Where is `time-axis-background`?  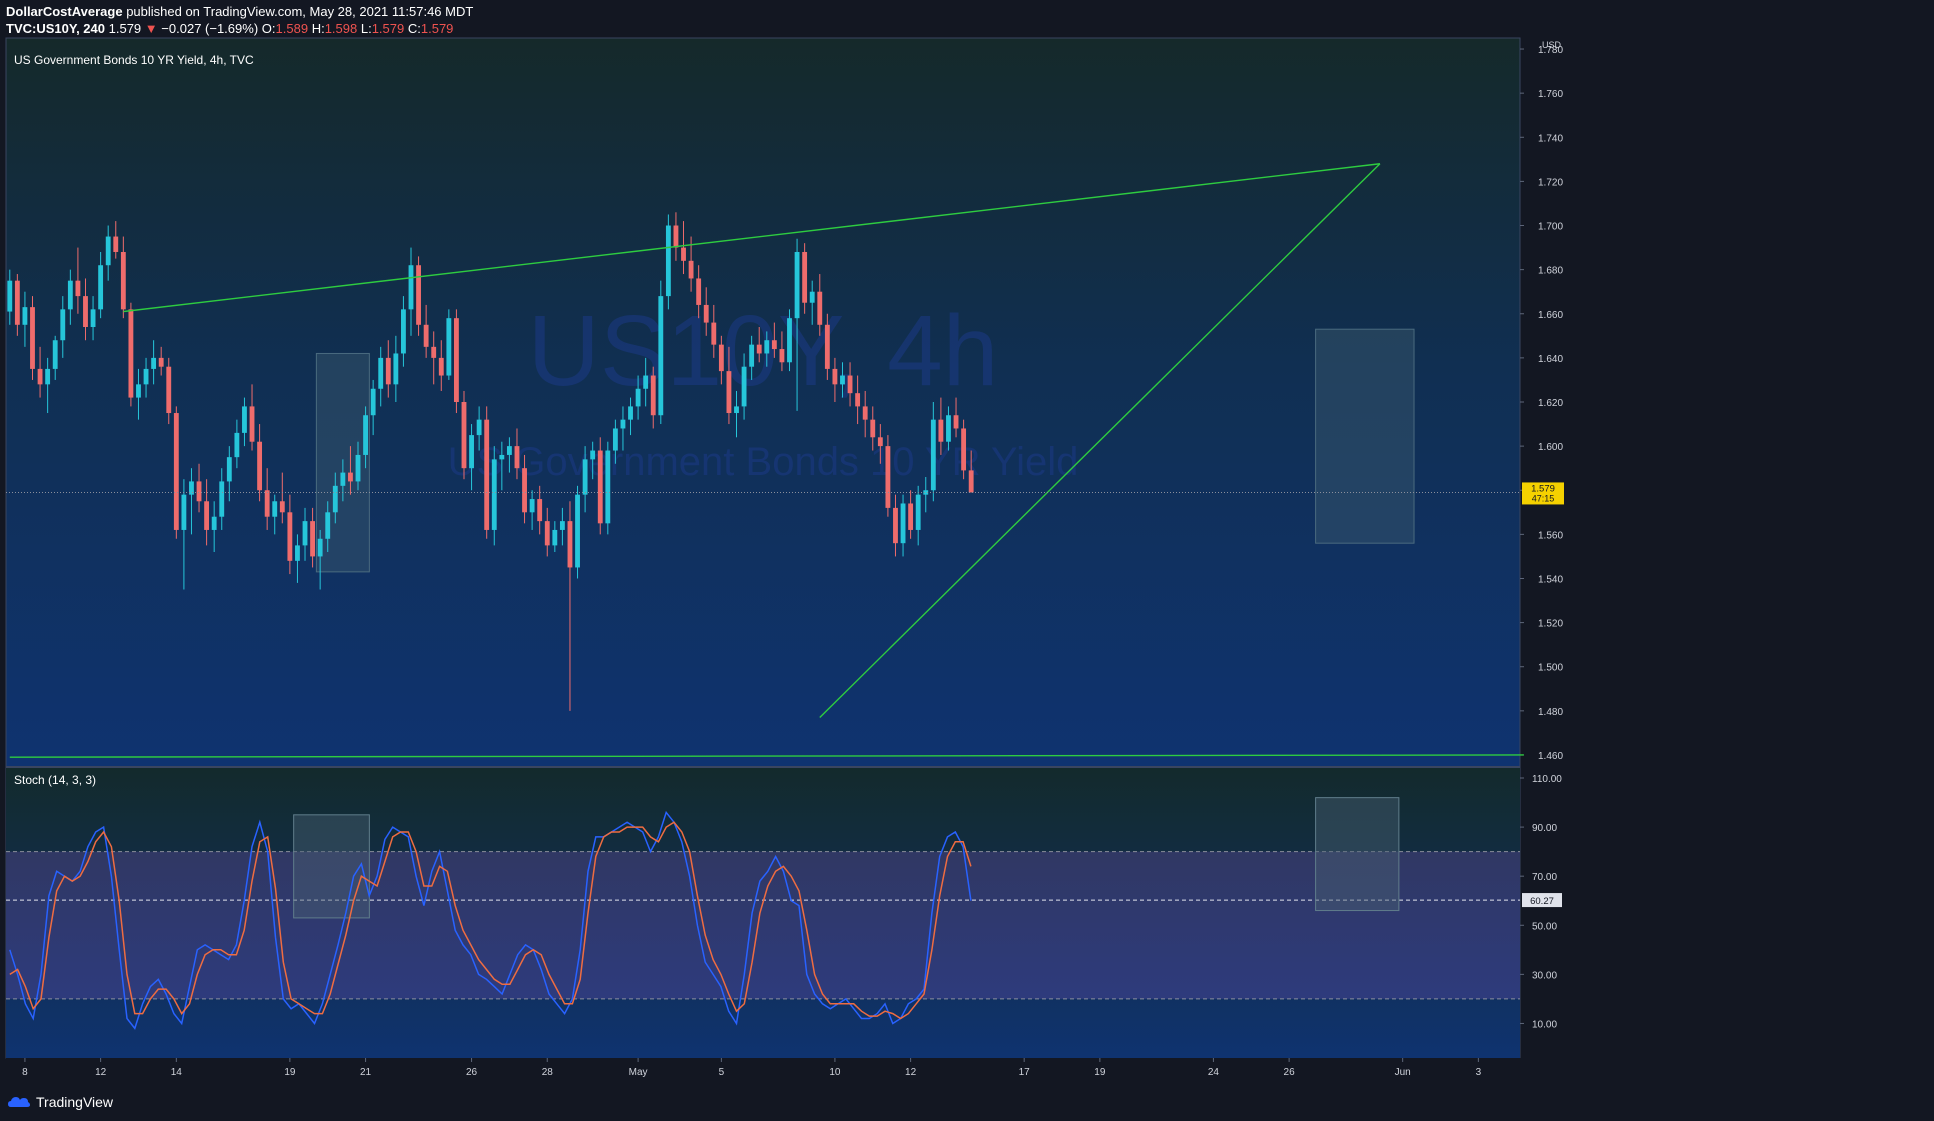 time-axis-background is located at coordinates (970, 1072).